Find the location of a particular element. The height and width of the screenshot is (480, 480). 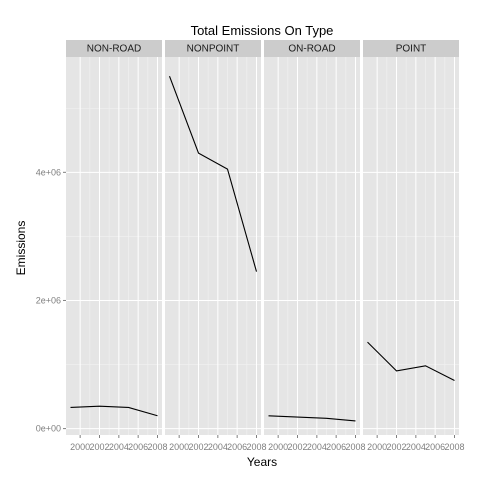

facet-strip-label: POINT is located at coordinates (411, 49).